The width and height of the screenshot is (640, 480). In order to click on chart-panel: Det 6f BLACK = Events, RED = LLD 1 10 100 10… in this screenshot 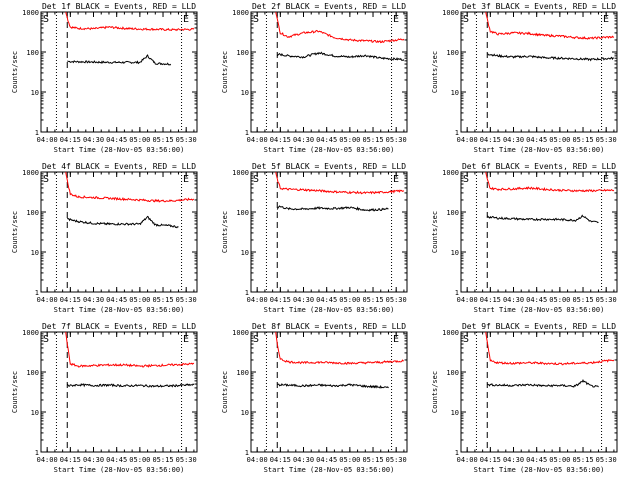, I will do `click(524, 238)`.